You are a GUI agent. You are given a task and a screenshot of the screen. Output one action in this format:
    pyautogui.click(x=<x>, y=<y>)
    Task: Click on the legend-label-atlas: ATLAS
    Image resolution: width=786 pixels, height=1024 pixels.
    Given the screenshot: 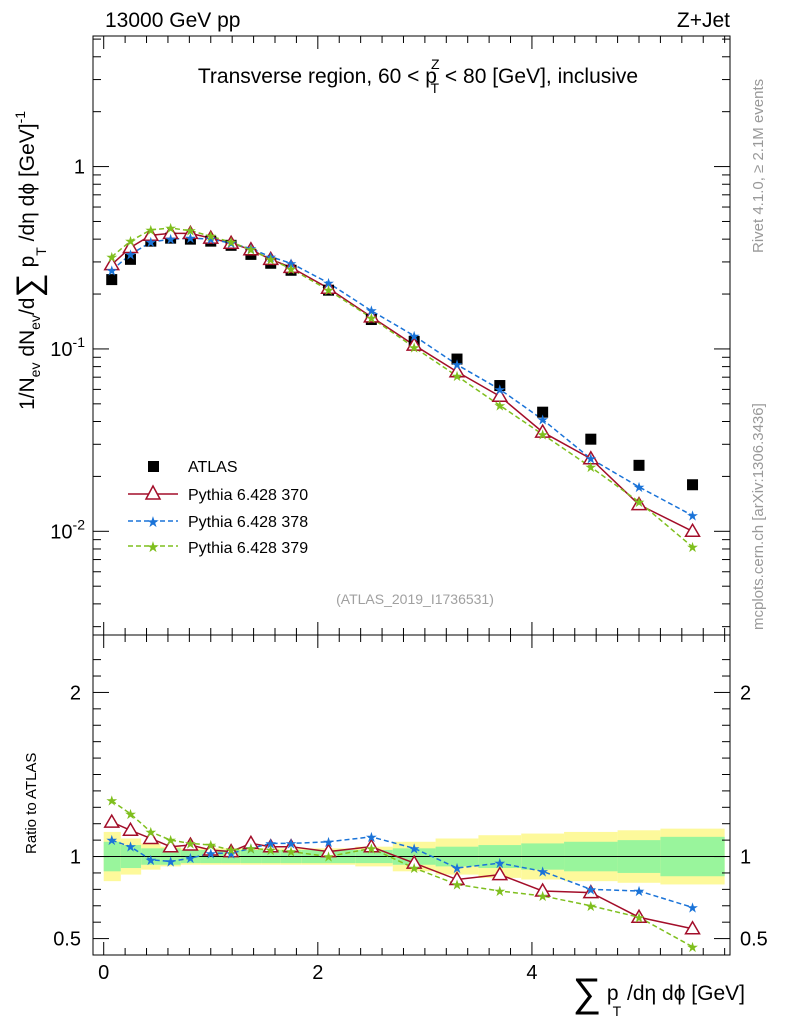 What is the action you would take?
    pyautogui.click(x=213, y=467)
    